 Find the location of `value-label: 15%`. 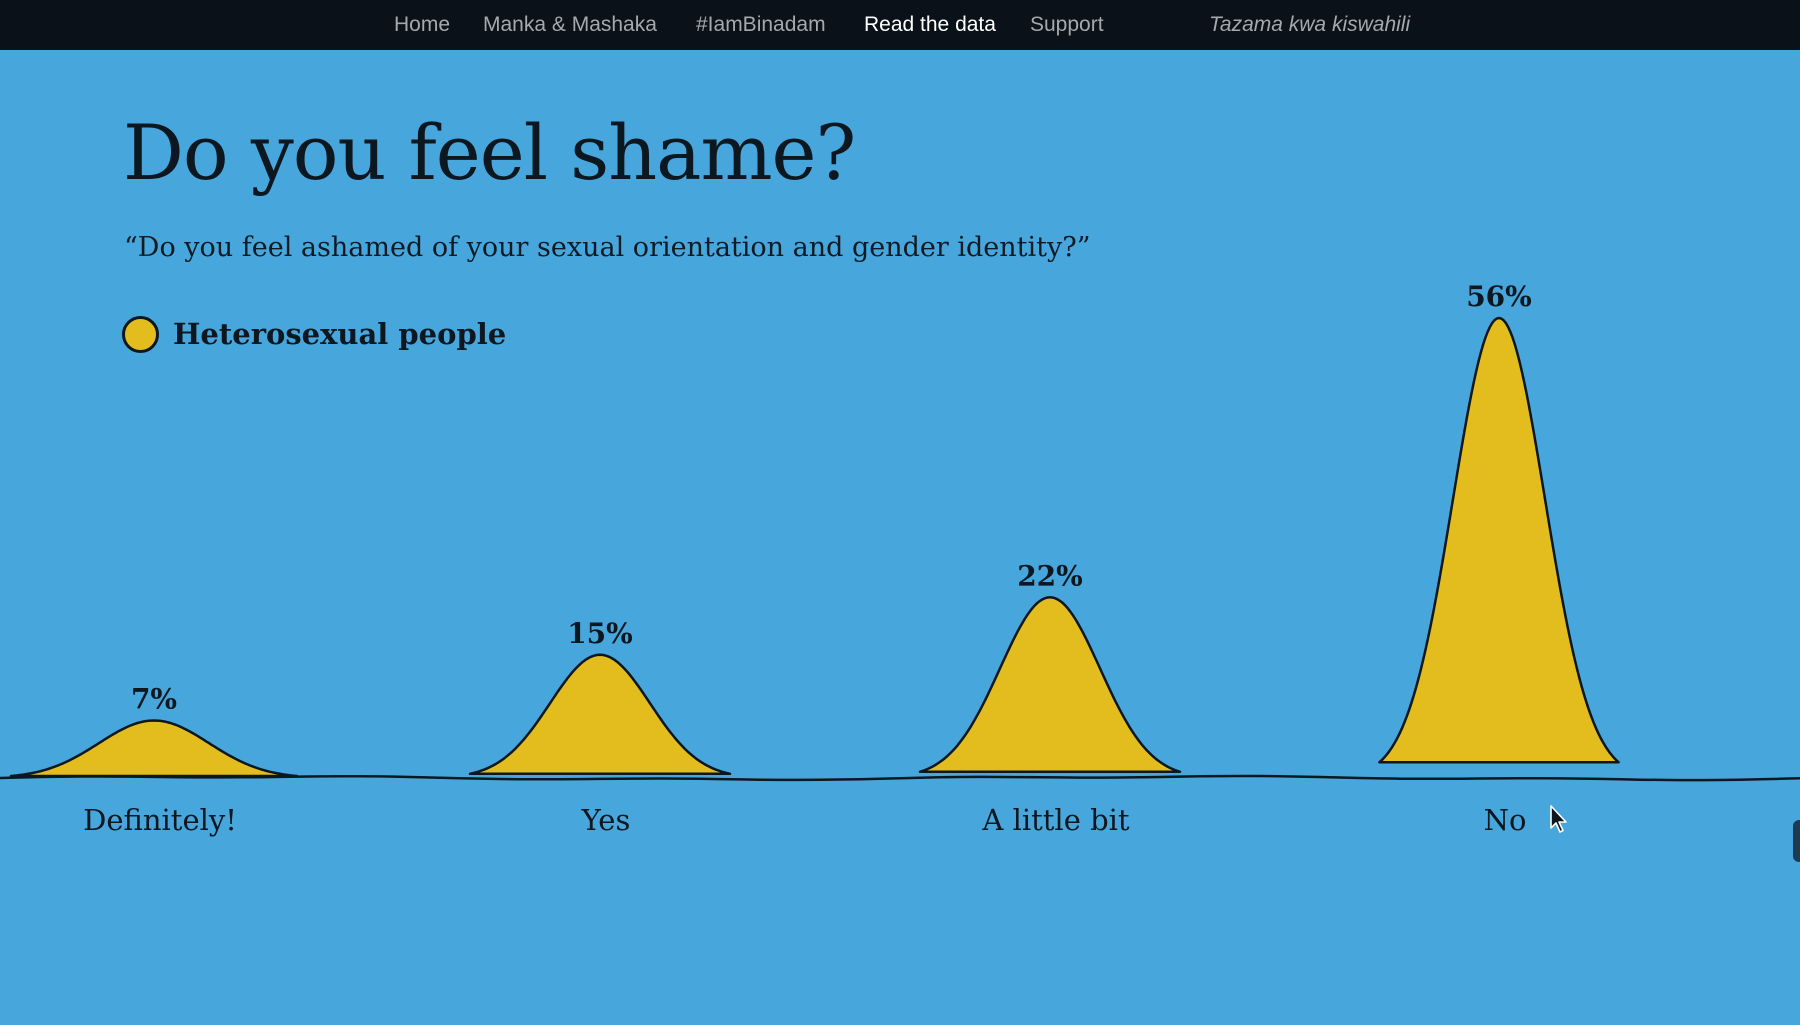

value-label: 15% is located at coordinates (600, 633).